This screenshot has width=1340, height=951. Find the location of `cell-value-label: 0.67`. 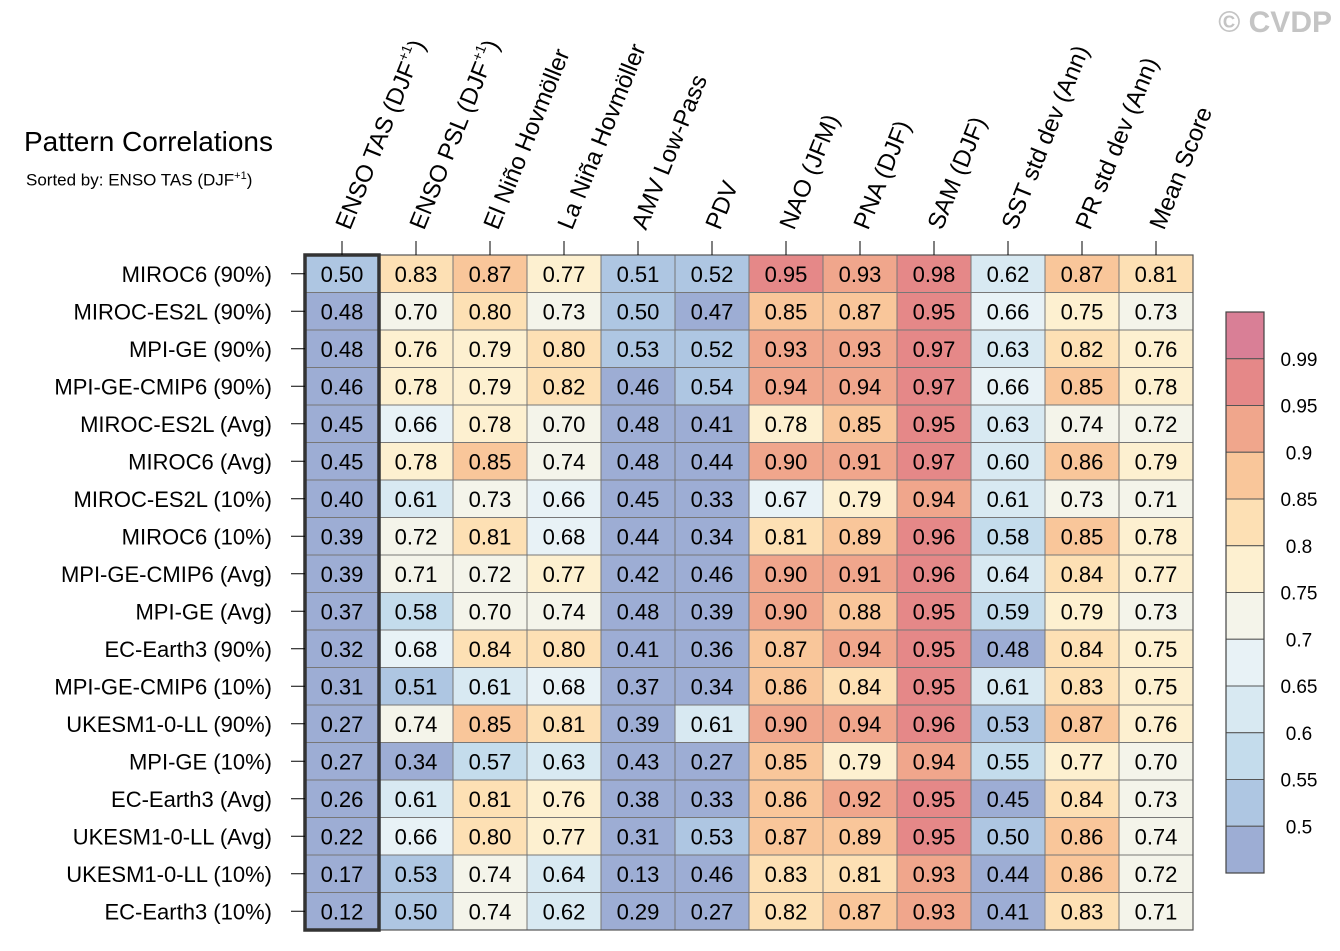

cell-value-label: 0.67 is located at coordinates (786, 499).